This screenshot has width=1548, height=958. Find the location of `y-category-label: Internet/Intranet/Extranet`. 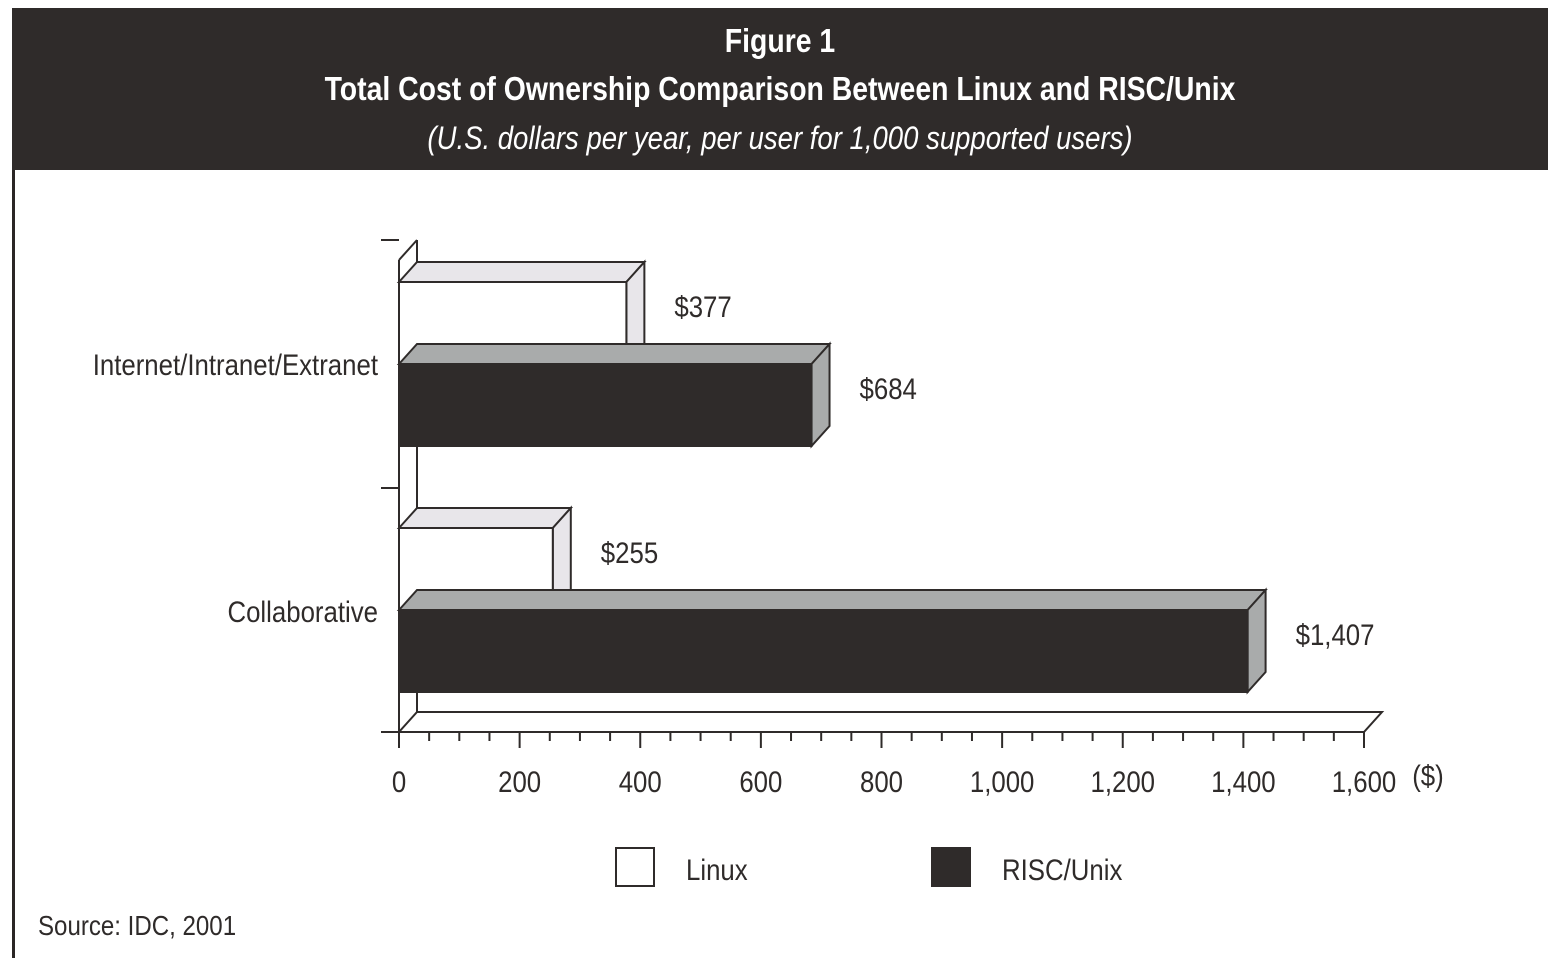

y-category-label: Internet/Intranet/Extranet is located at coordinates (236, 364).